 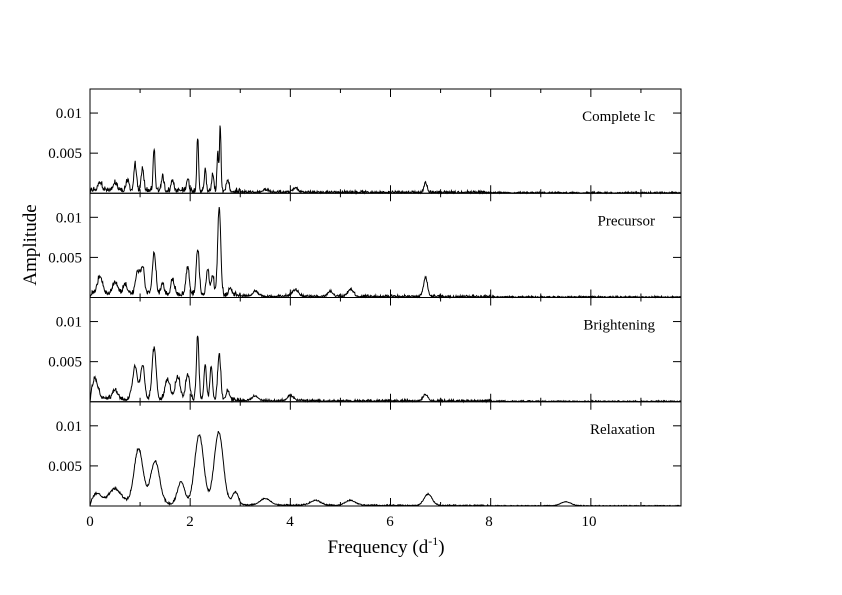 I want to click on panel: 0.005 0.01 Relaxation, so click(x=365, y=454).